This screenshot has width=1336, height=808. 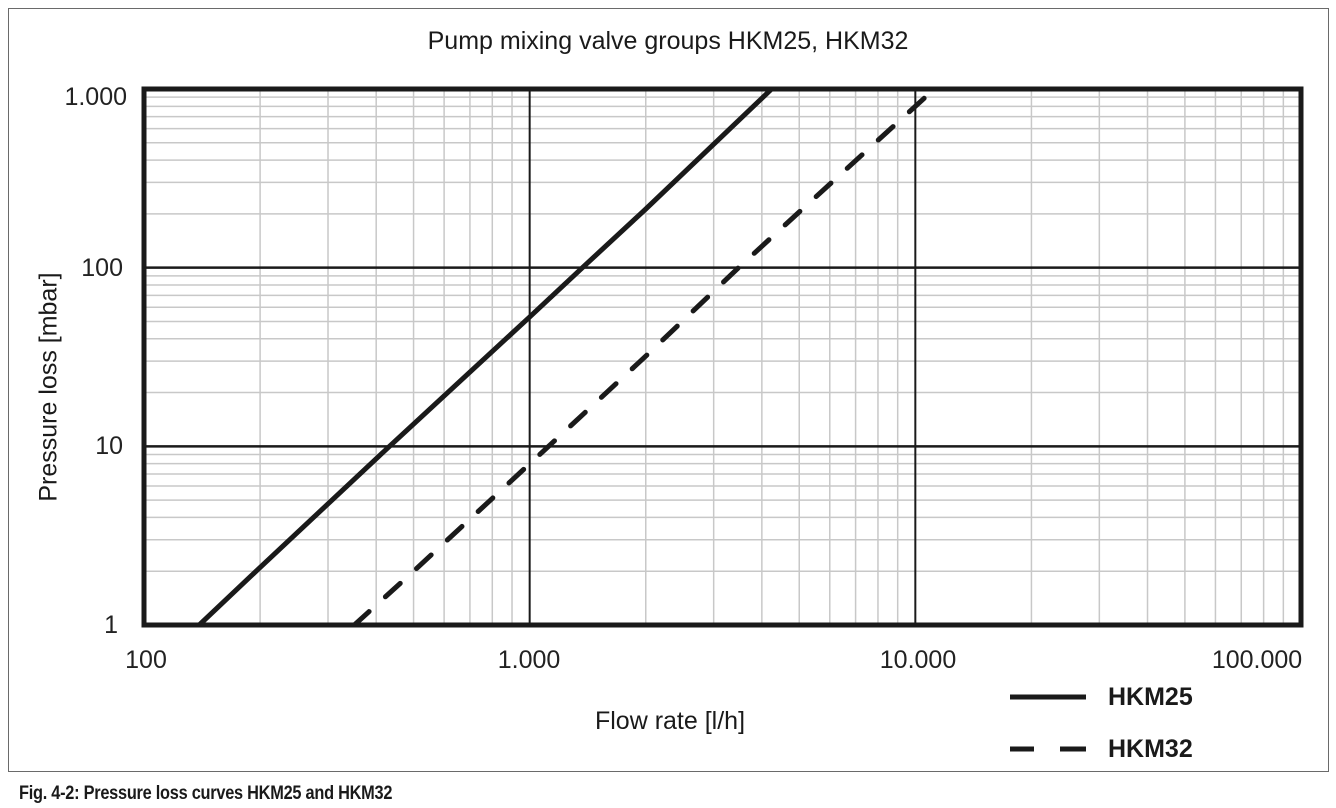 I want to click on dashed-line-swatch-icon, so click(x=1048, y=749).